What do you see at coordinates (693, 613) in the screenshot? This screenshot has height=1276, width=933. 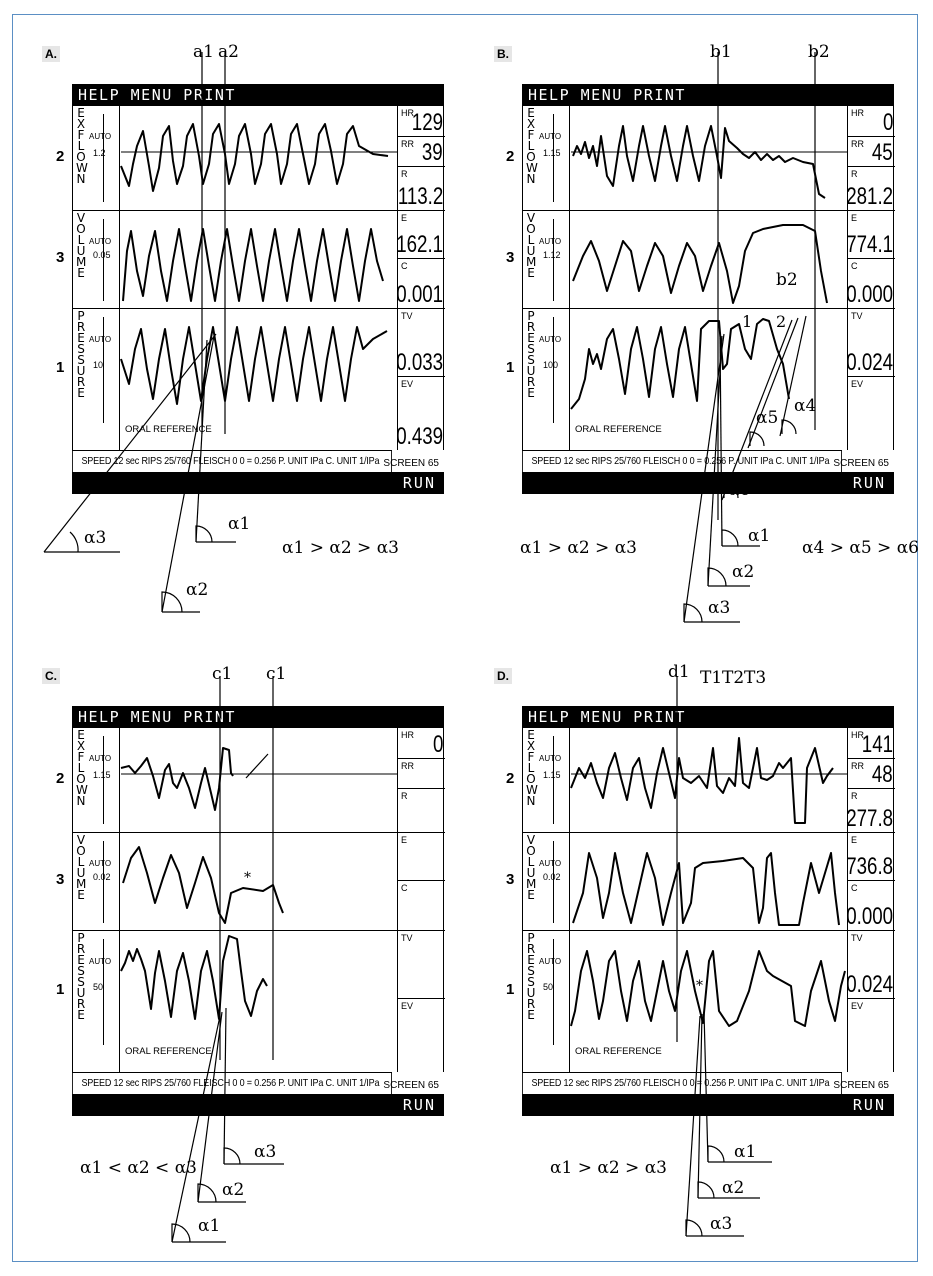 I see `arc-b3` at bounding box center [693, 613].